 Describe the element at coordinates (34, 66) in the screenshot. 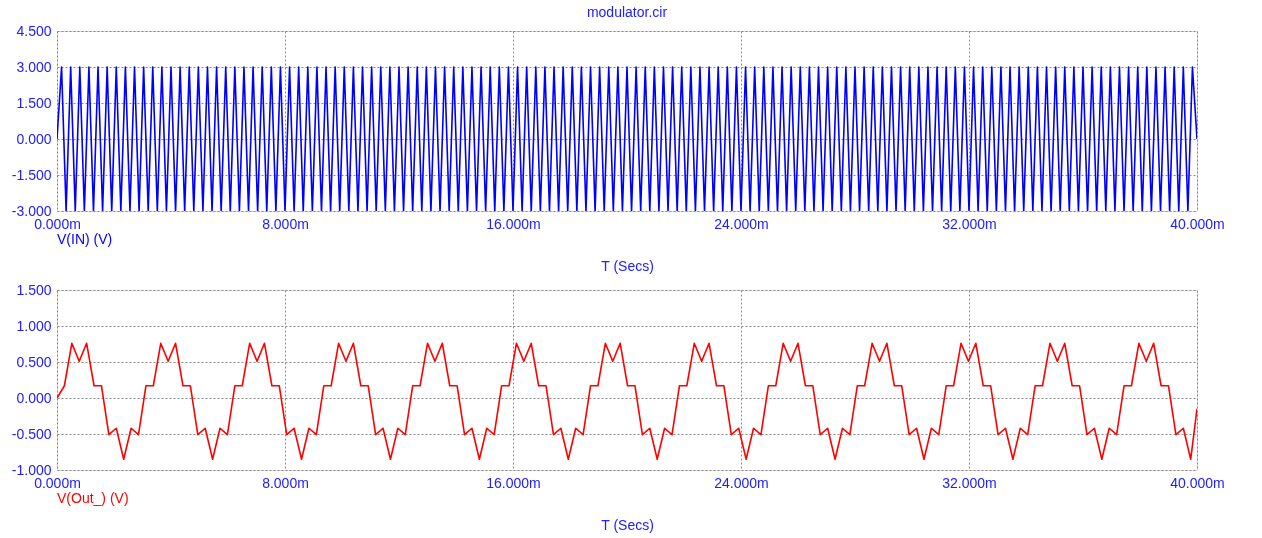

I see `y-tick-label: 3.000` at that location.